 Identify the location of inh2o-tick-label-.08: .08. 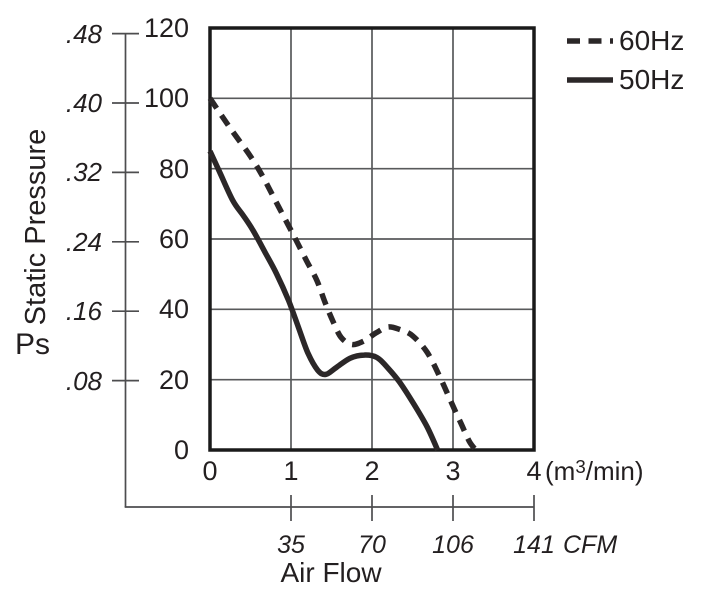
(83, 380).